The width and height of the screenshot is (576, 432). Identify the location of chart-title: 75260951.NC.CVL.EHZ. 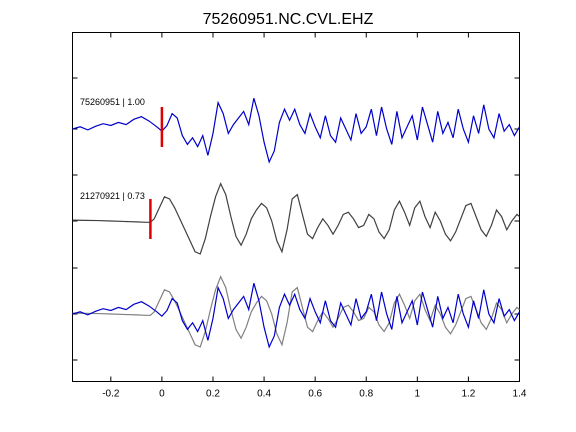
(288, 19).